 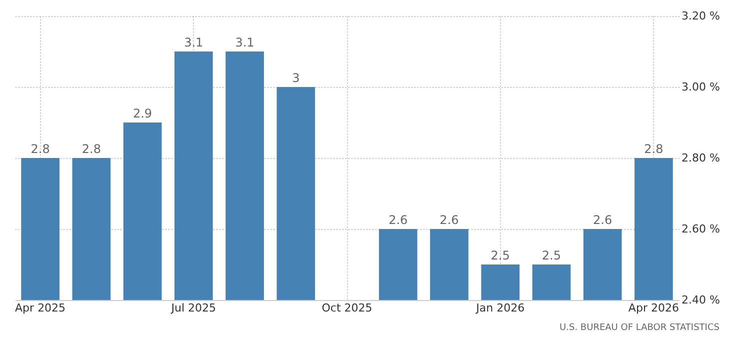 What do you see at coordinates (640, 328) in the screenshot?
I see `text: U.S. BUREAU OF LABOR STATISTICS` at bounding box center [640, 328].